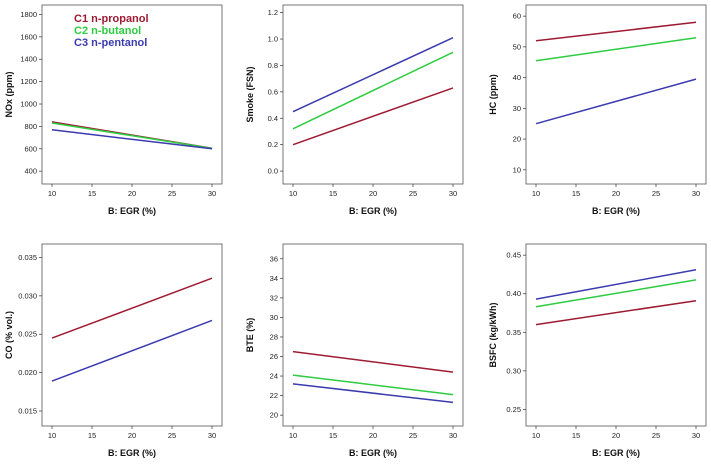 The height and width of the screenshot is (469, 711). What do you see at coordinates (274, 356) in the screenshot?
I see `y-tick-label: 26` at bounding box center [274, 356].